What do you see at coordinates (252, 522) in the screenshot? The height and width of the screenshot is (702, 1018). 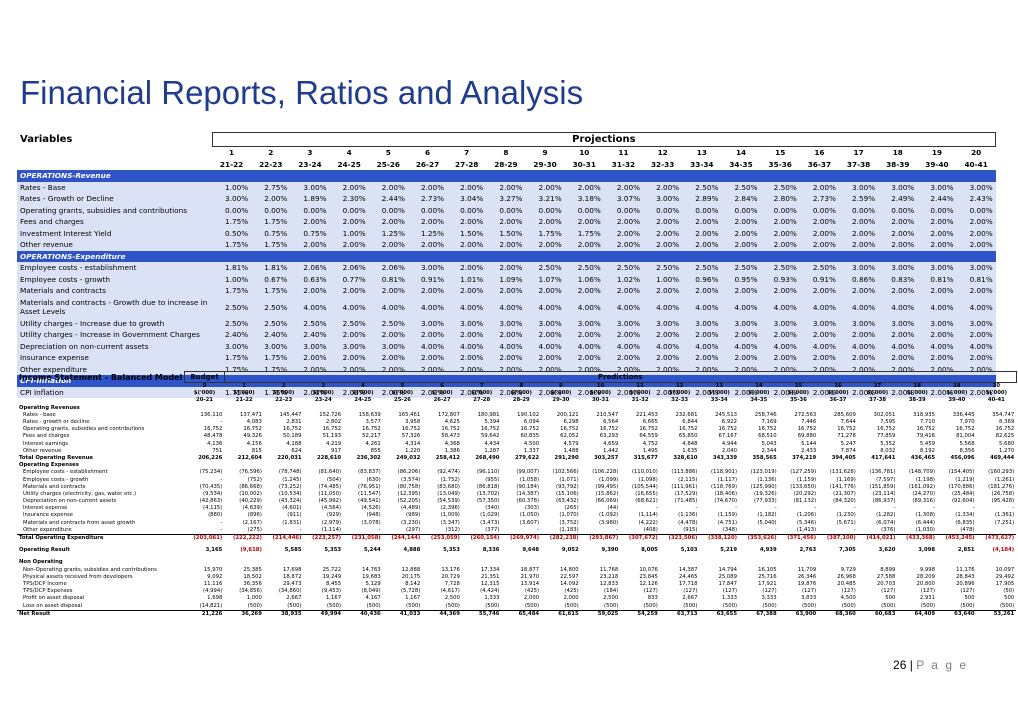 I see `line-item-value: (2,167)` at bounding box center [252, 522].